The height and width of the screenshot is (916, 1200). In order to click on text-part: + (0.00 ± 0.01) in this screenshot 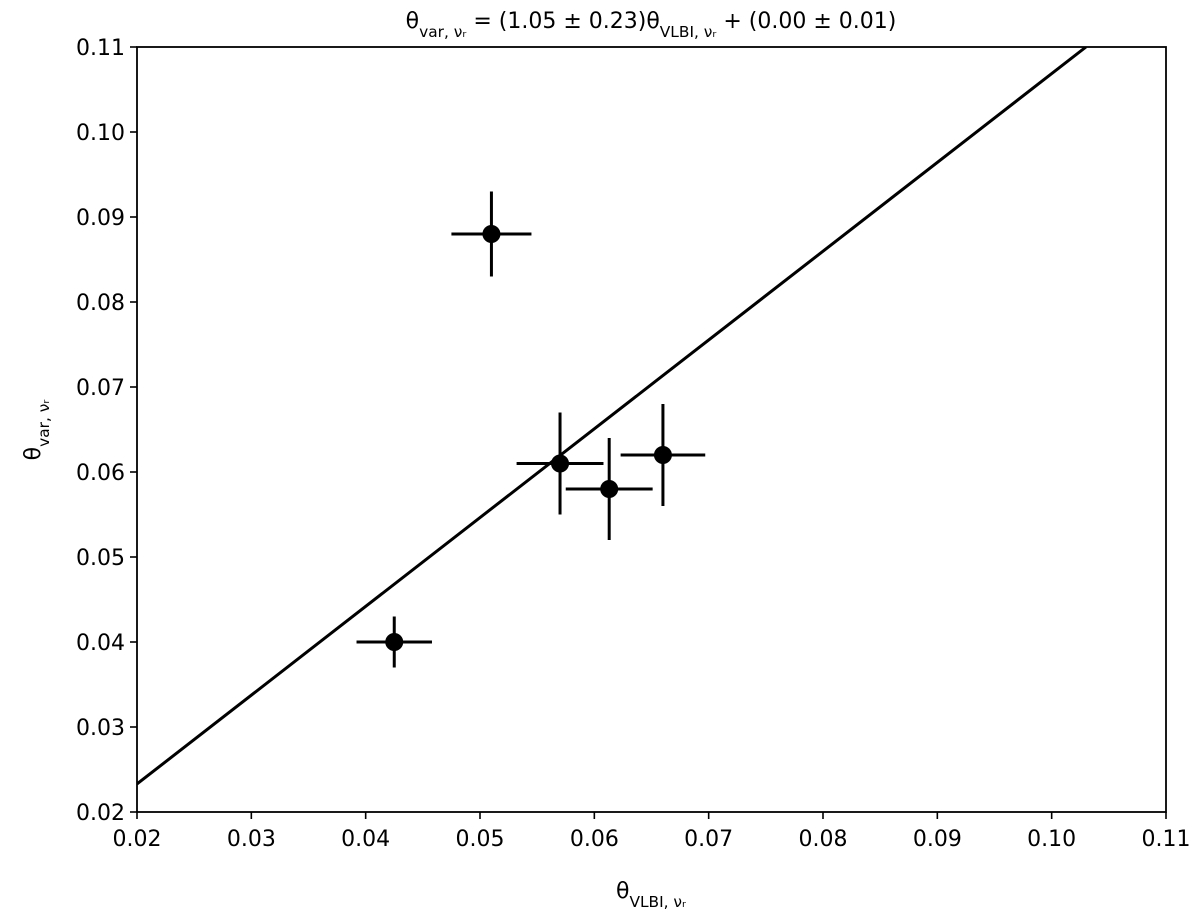, I will do `click(806, 21)`.